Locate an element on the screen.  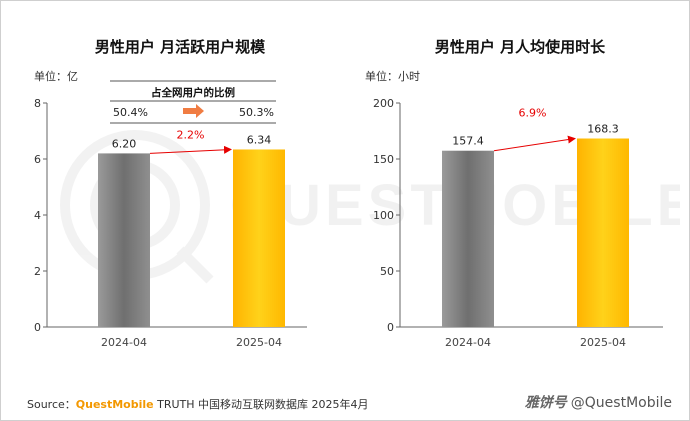
y-tick-label: 4 is located at coordinates (37, 215).